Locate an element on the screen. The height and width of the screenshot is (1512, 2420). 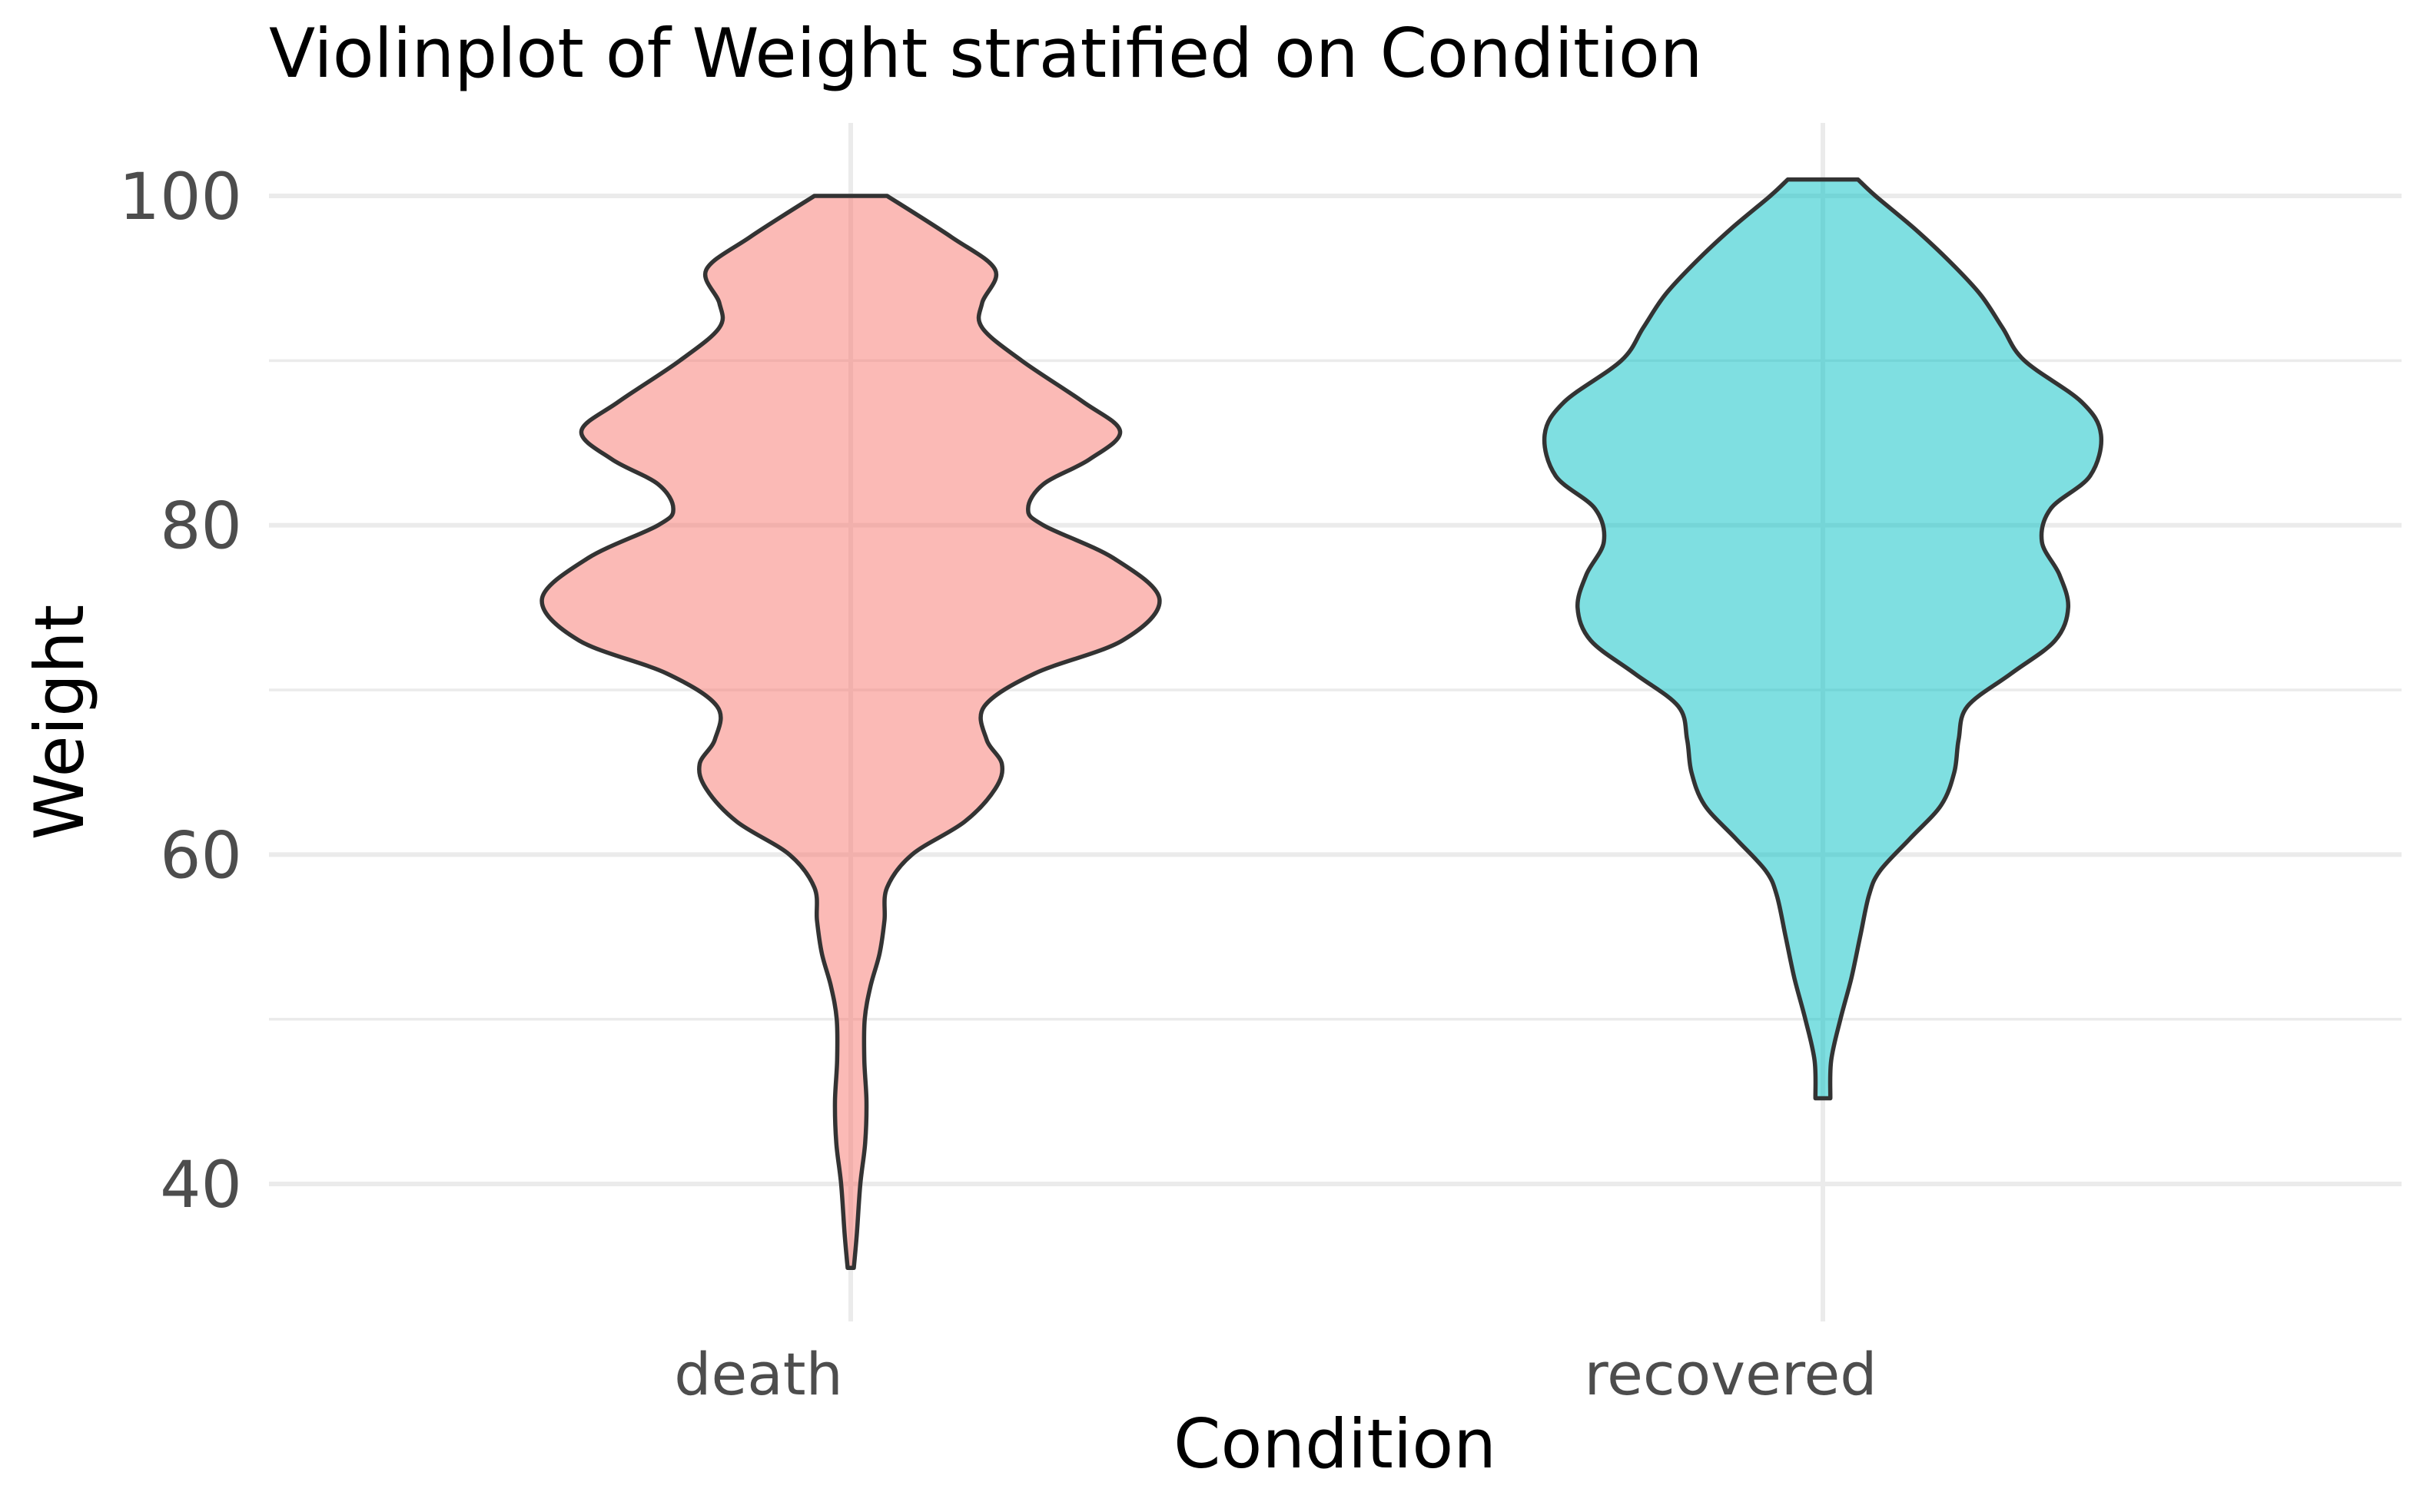
x-tick-label-recovered: recovered is located at coordinates (1731, 1374).